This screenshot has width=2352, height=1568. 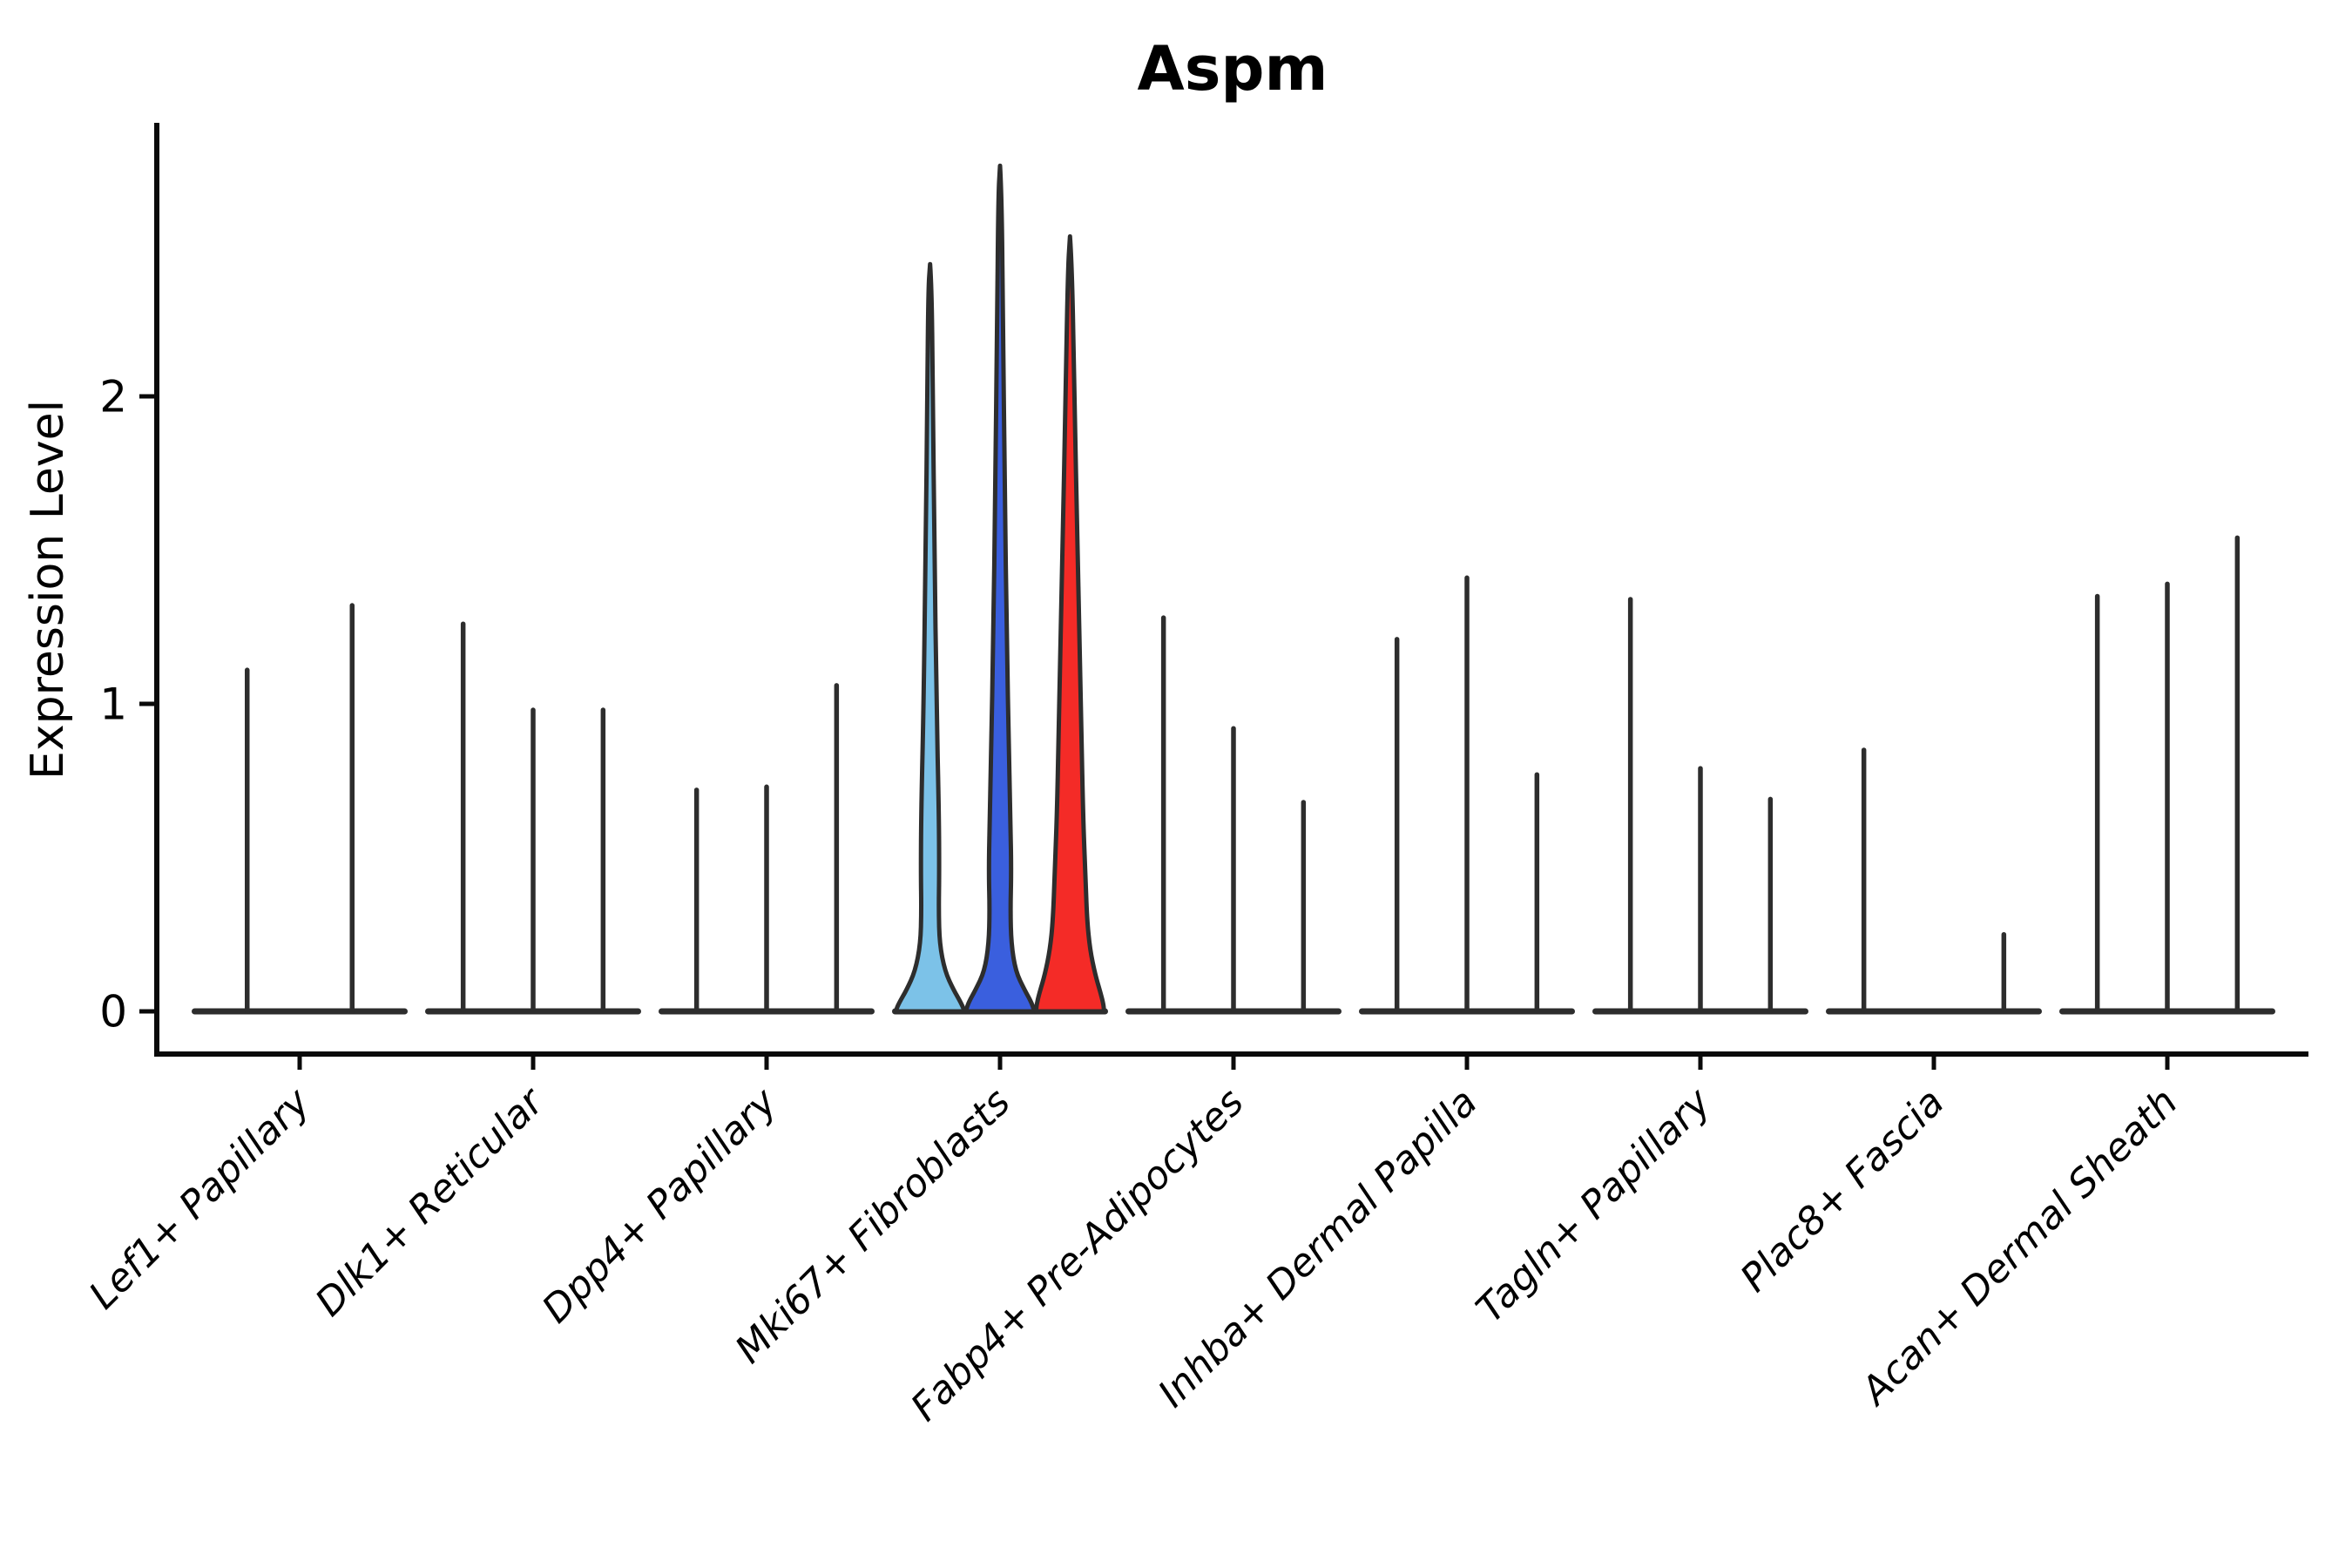 What do you see at coordinates (48, 590) in the screenshot?
I see `y-axis-label: Expression Level` at bounding box center [48, 590].